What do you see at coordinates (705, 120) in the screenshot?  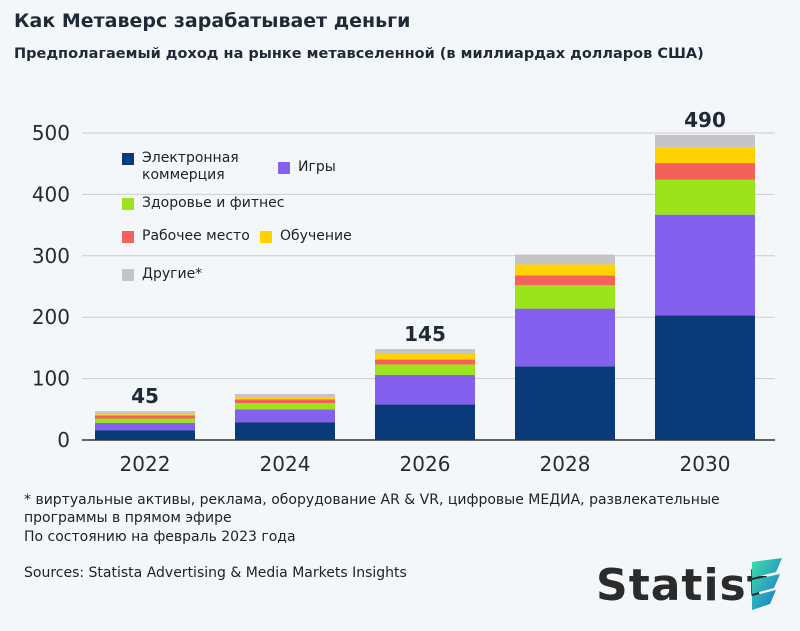 I see `total-label: 490` at bounding box center [705, 120].